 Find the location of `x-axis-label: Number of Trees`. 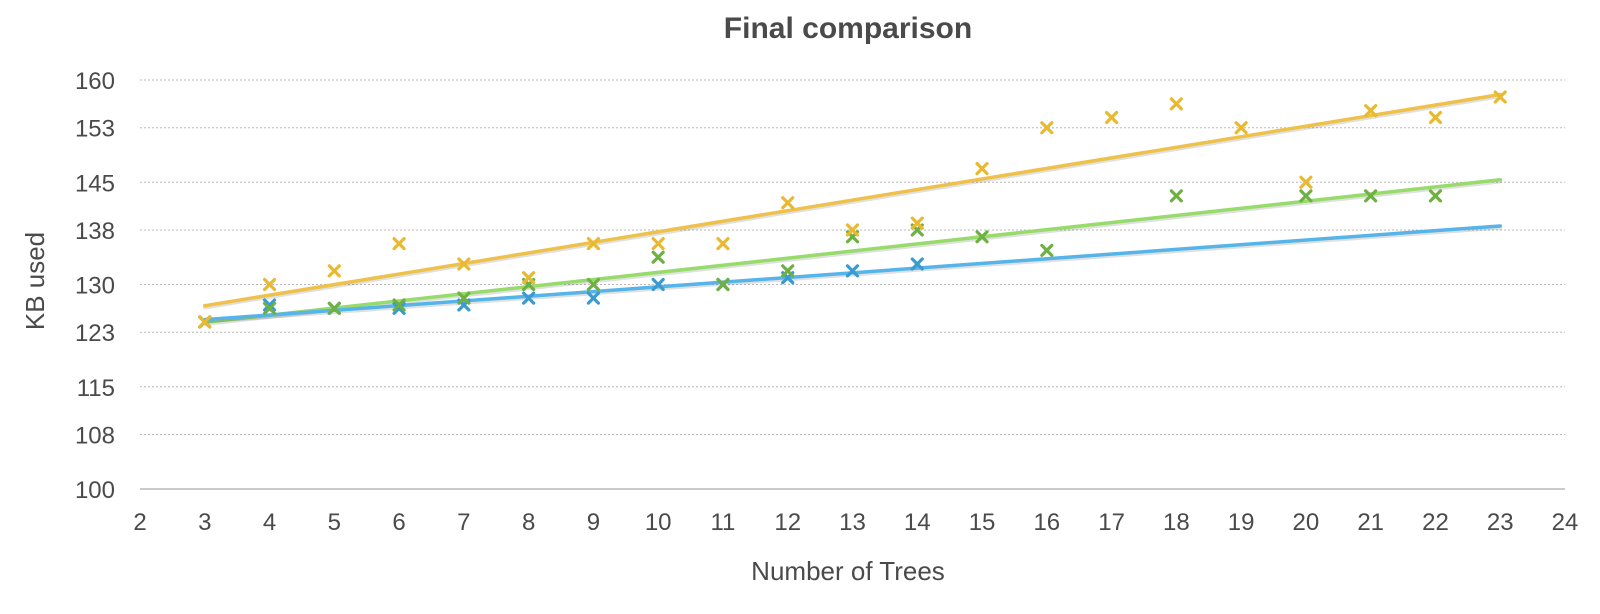

x-axis-label: Number of Trees is located at coordinates (848, 571).